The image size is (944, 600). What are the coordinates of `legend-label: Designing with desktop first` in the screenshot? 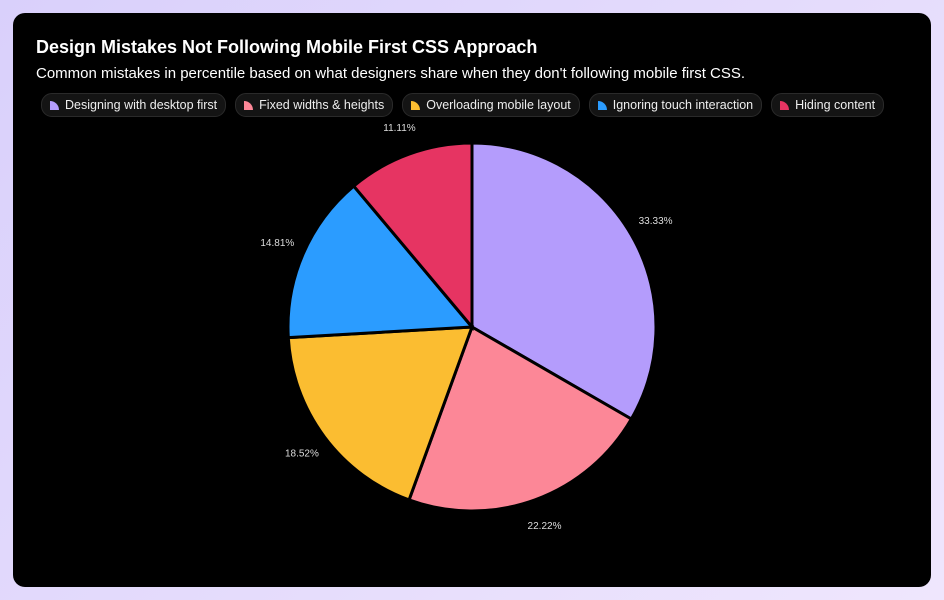 It's located at (141, 105).